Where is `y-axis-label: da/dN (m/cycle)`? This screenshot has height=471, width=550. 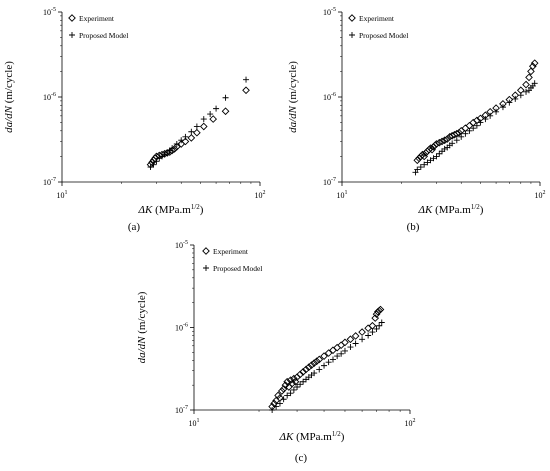 y-axis-label: da/dN (m/cycle) is located at coordinates (9, 97).